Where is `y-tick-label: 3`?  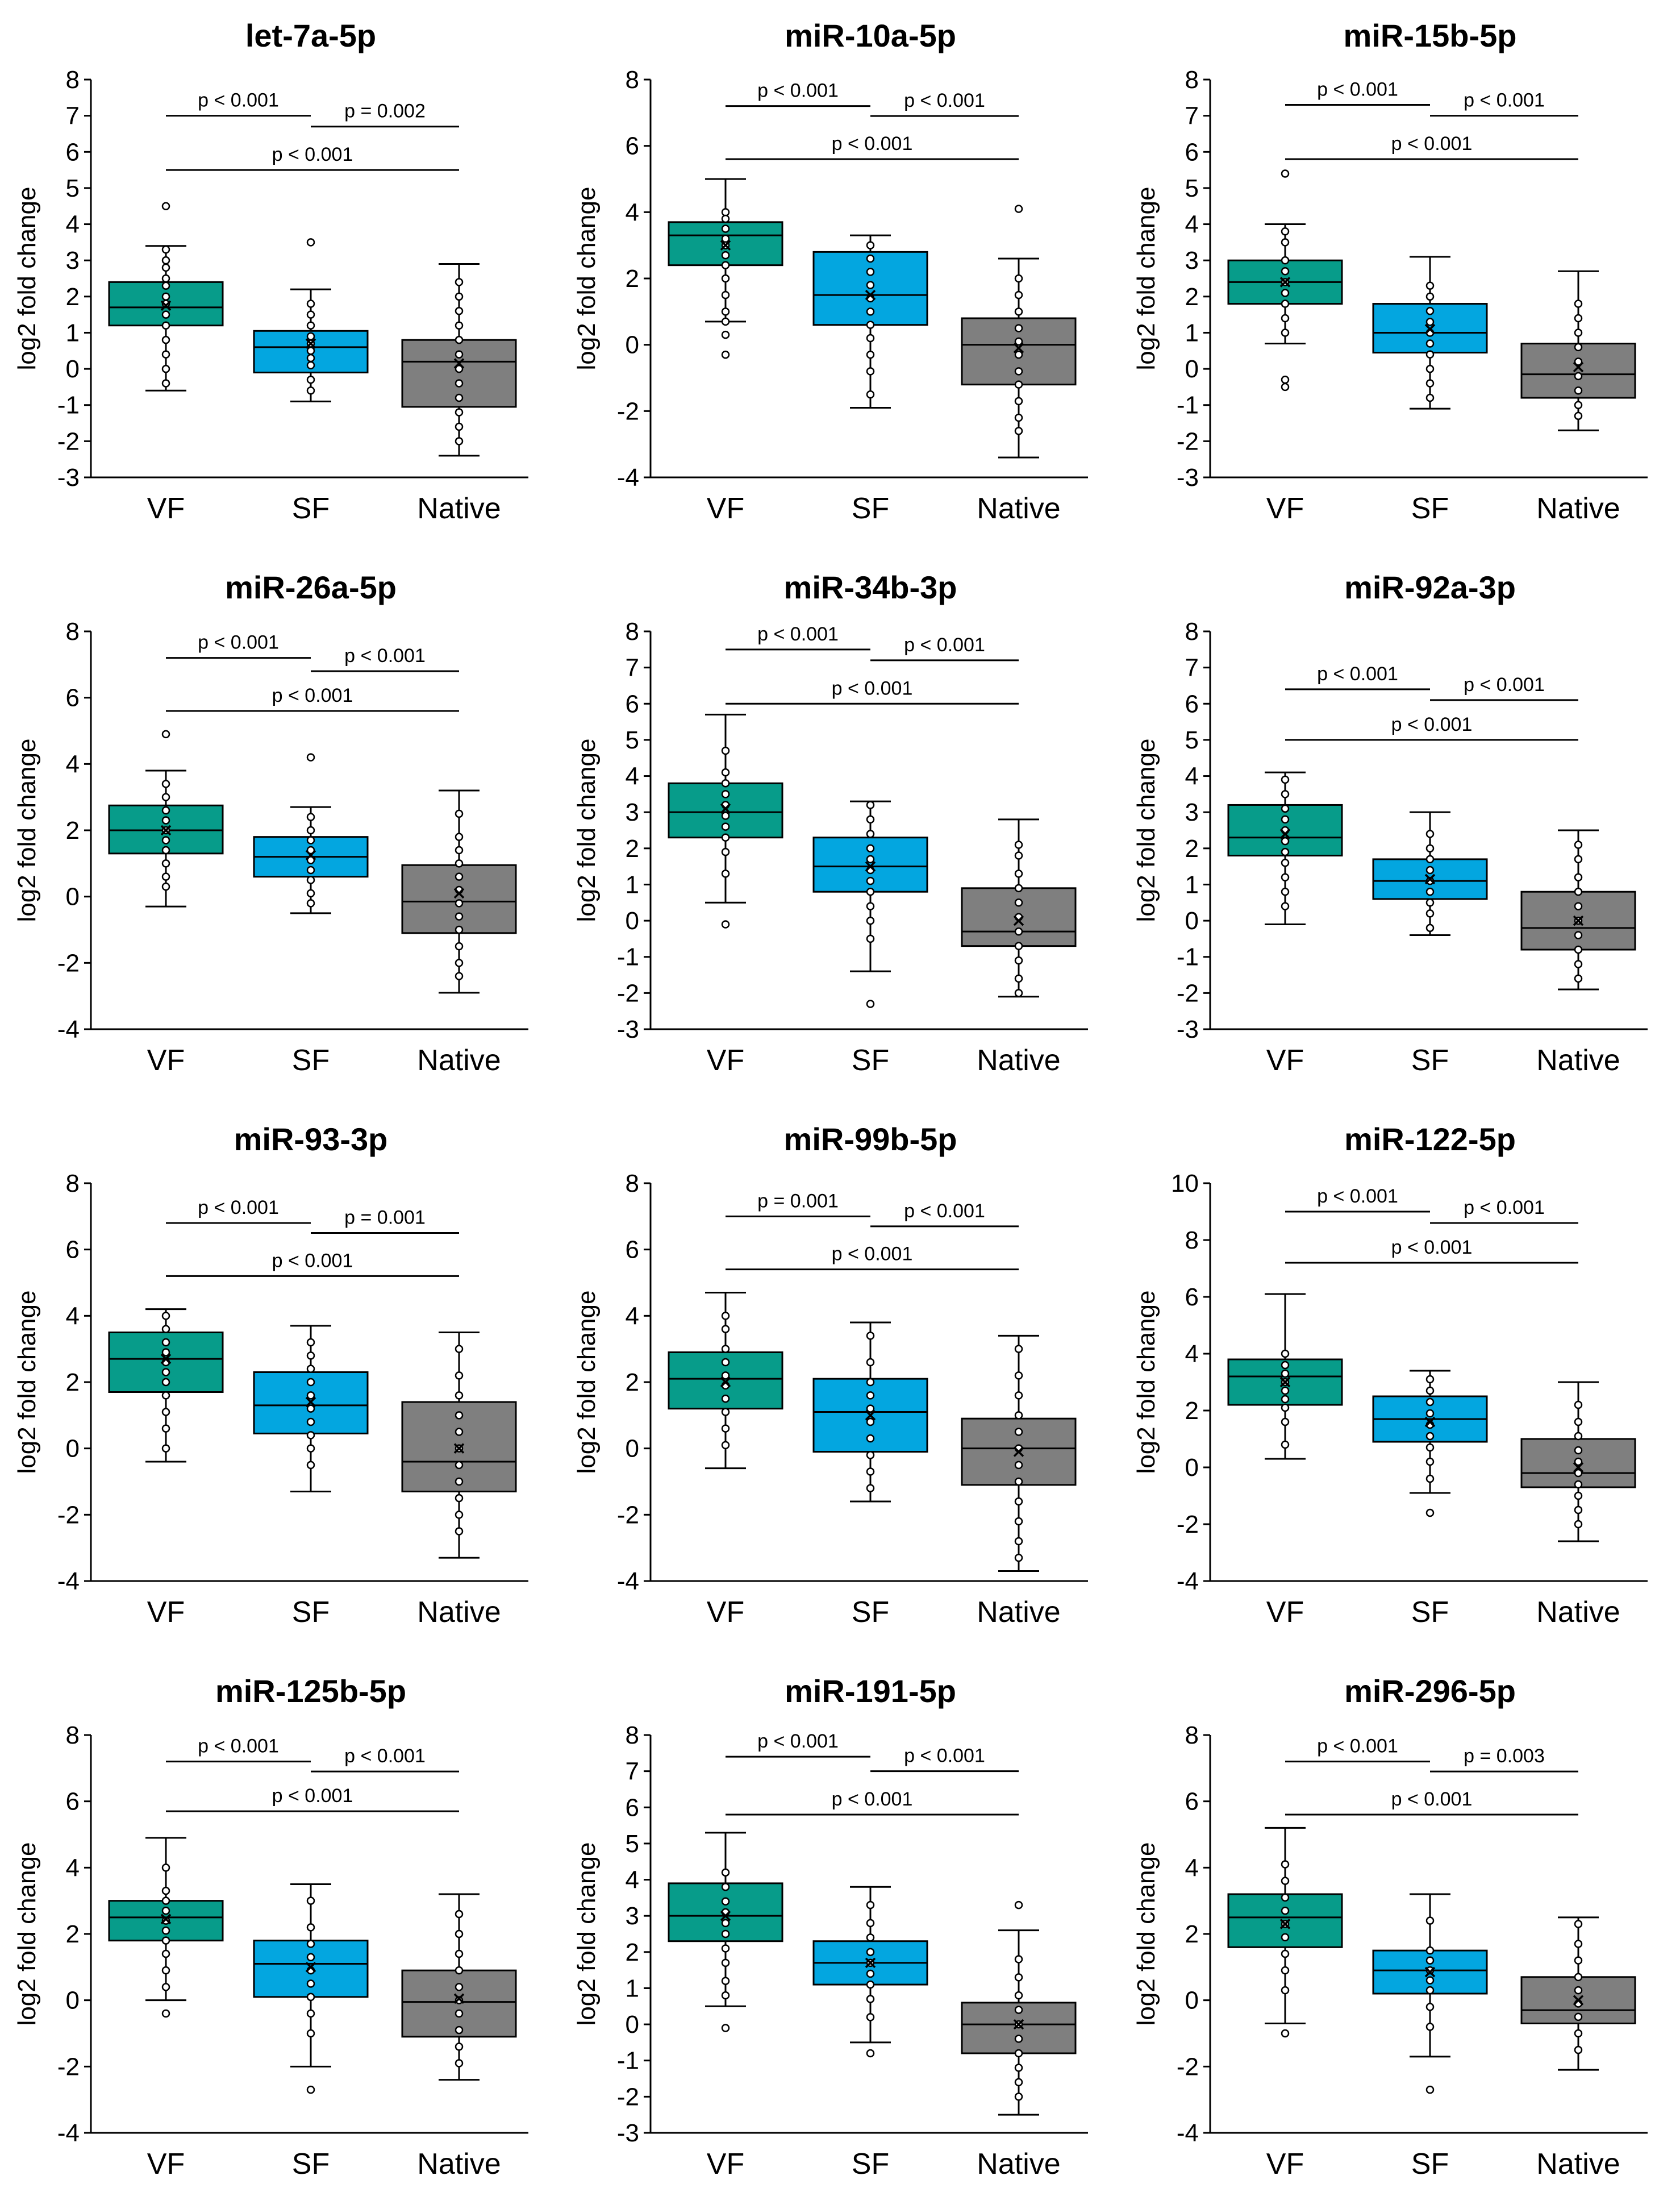 y-tick-label: 3 is located at coordinates (632, 812).